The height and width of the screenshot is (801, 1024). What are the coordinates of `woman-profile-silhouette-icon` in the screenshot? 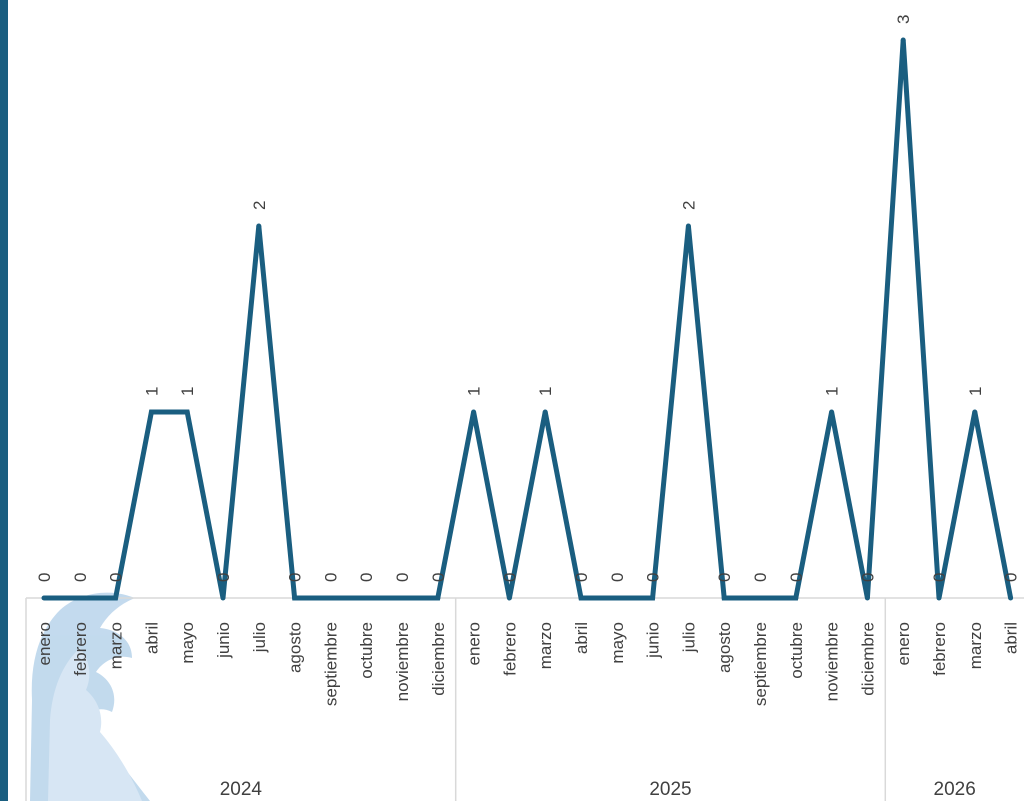 It's located at (90, 696).